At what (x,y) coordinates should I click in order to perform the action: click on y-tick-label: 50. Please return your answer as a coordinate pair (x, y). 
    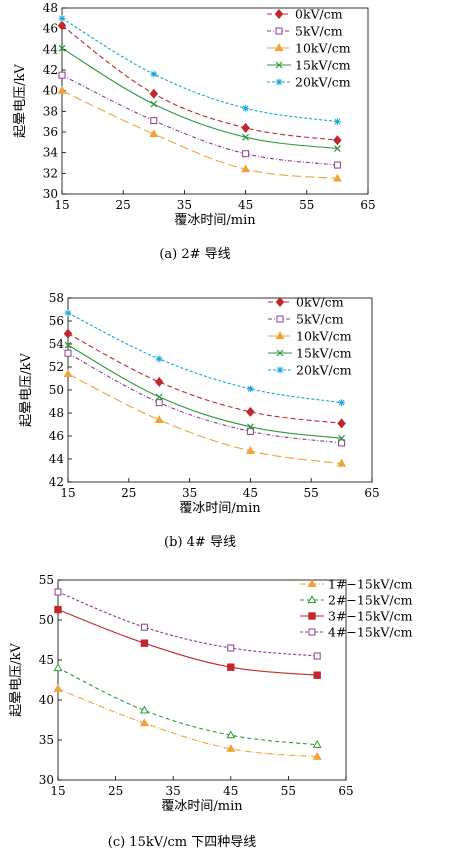
    Looking at the image, I should click on (56, 390).